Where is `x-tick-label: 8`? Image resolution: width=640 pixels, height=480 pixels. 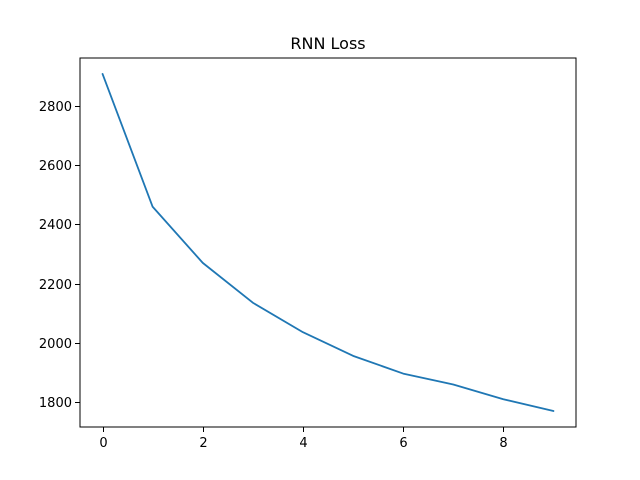 x-tick-label: 8 is located at coordinates (503, 443).